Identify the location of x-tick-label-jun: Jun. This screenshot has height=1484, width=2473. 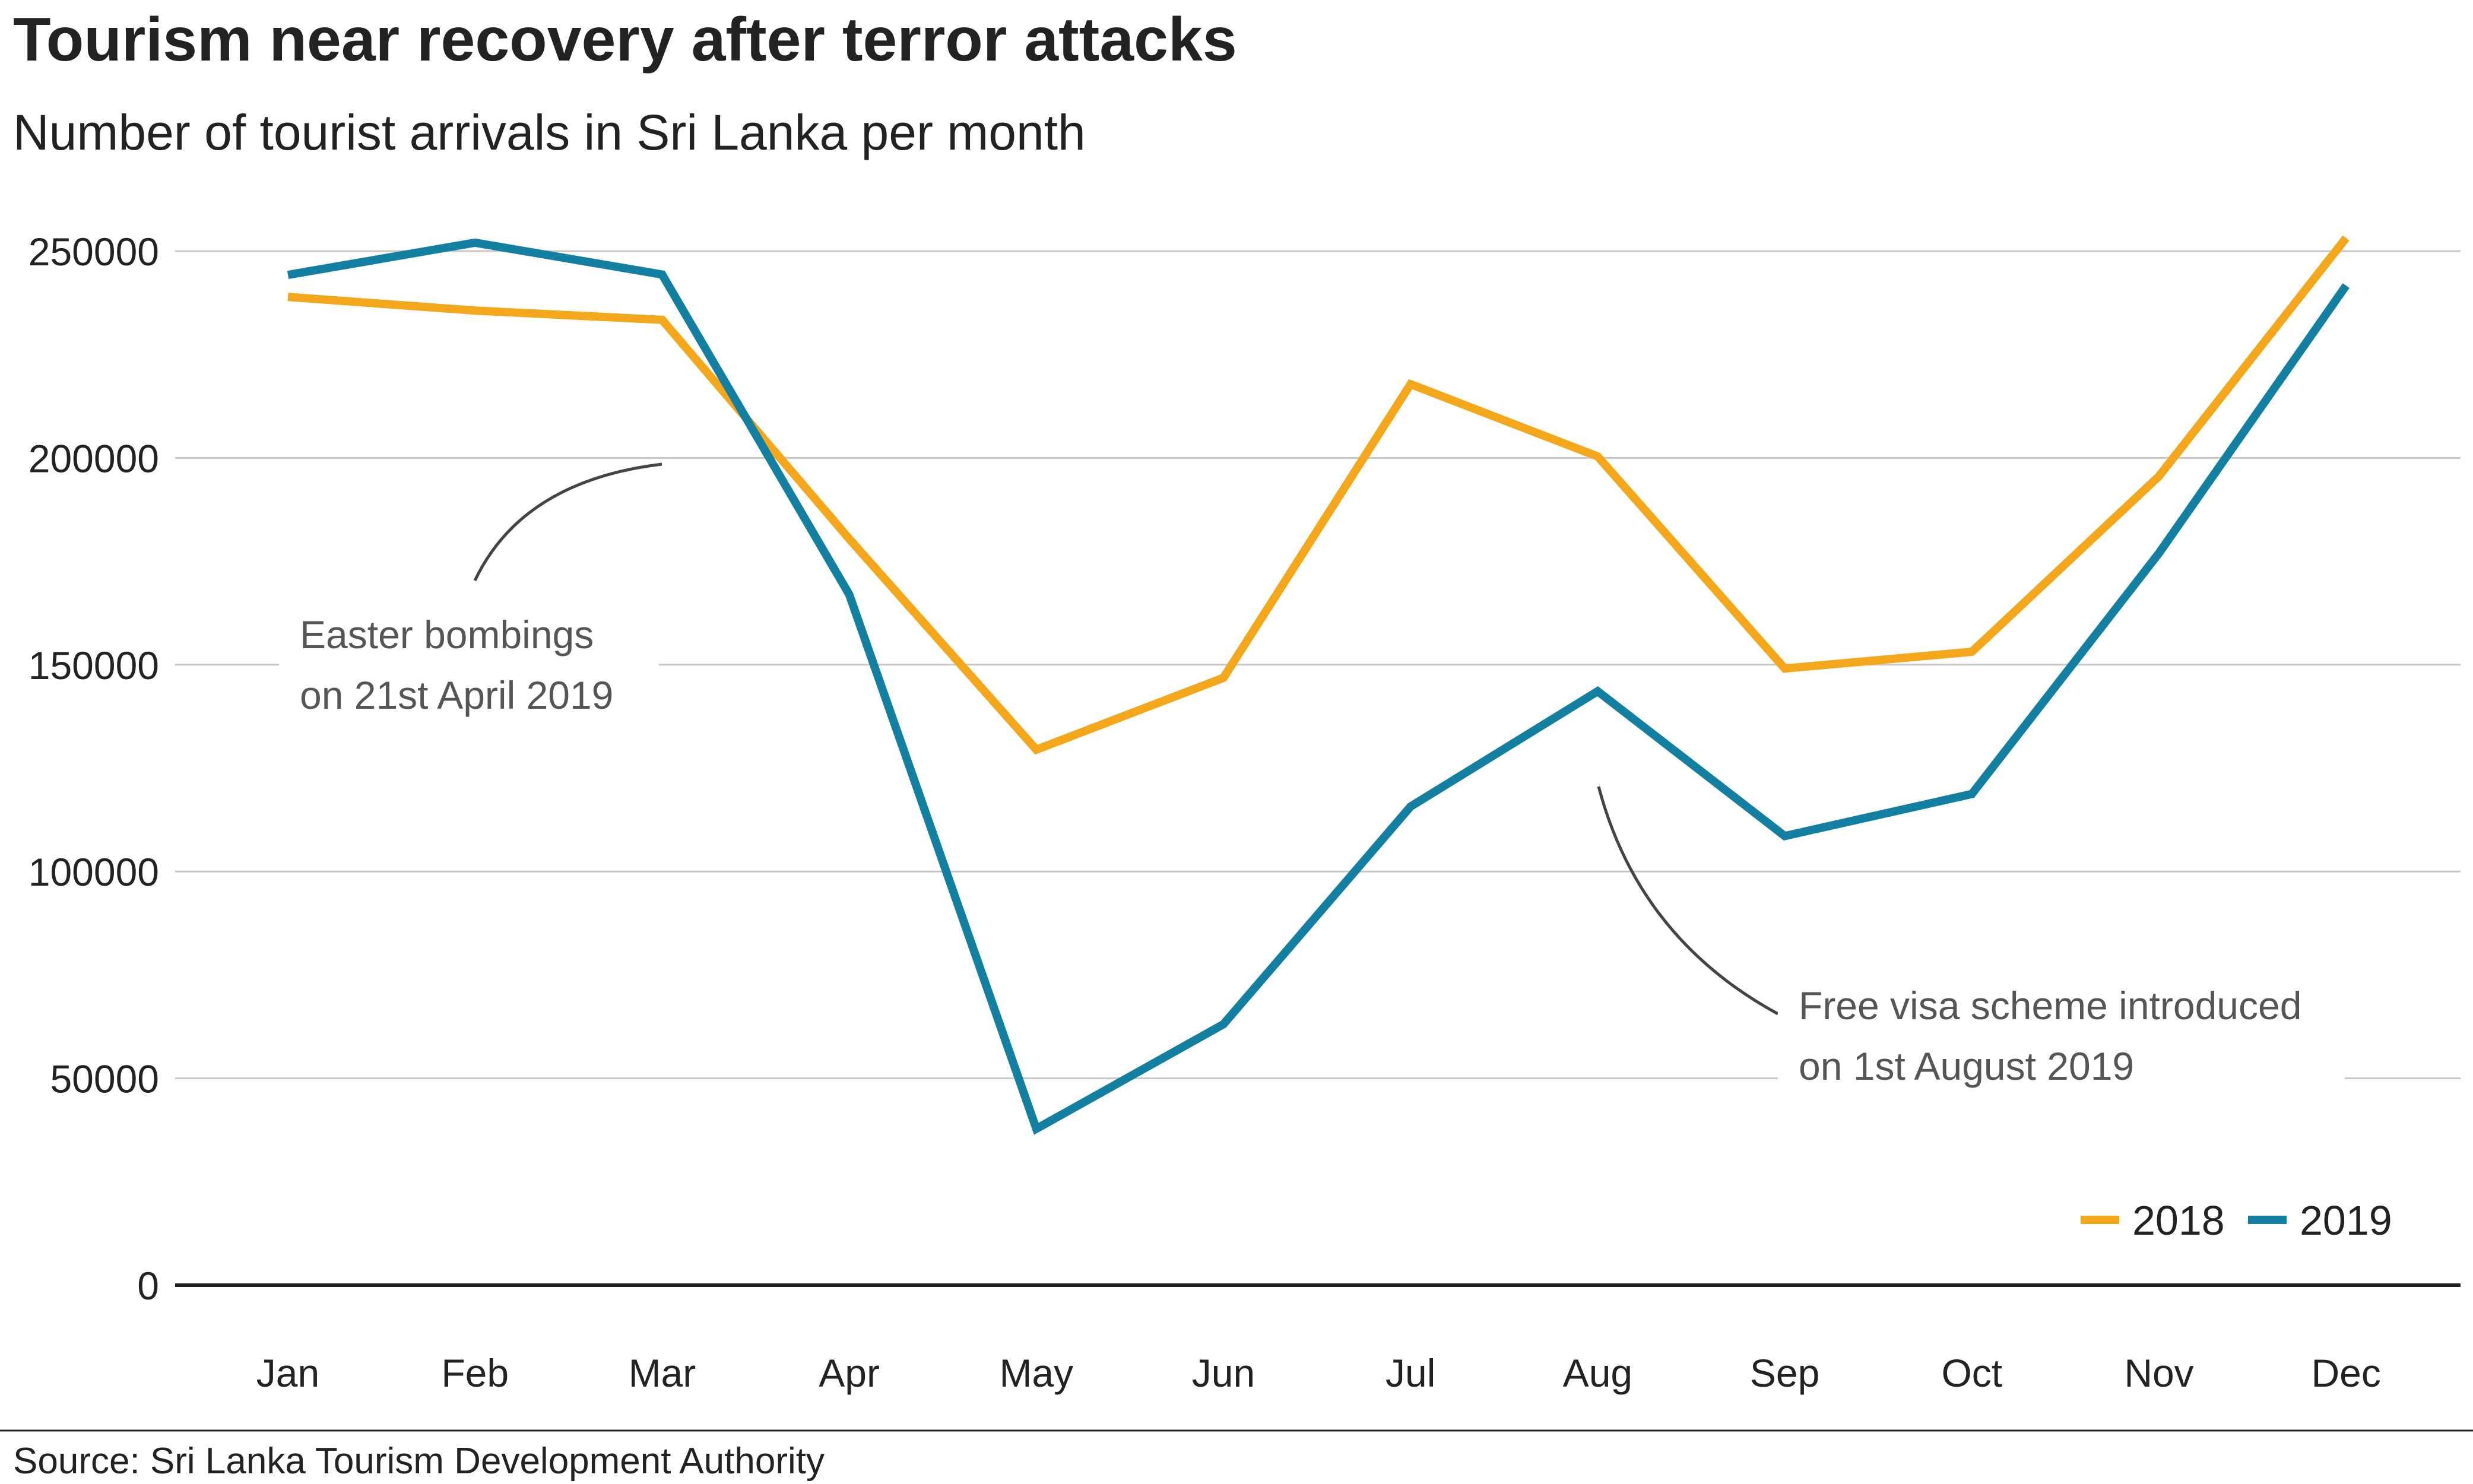
(1223, 1373).